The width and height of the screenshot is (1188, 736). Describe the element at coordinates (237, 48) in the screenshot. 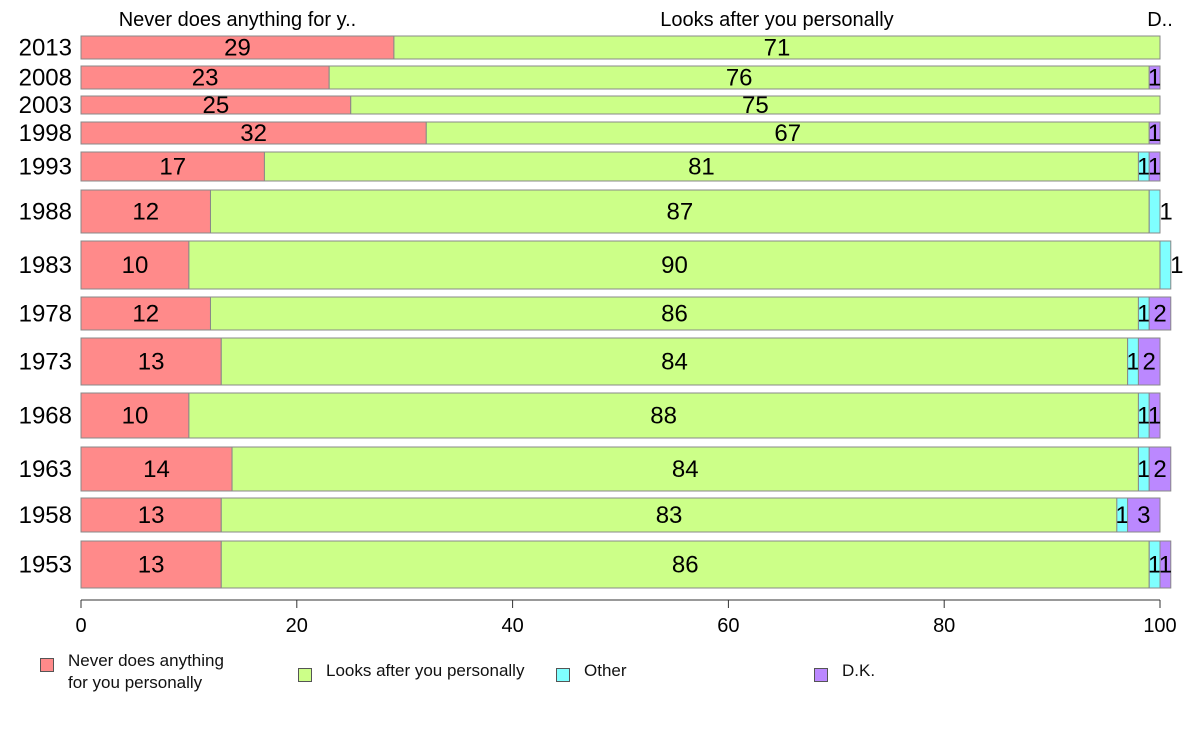

I see `data-label: 29` at that location.